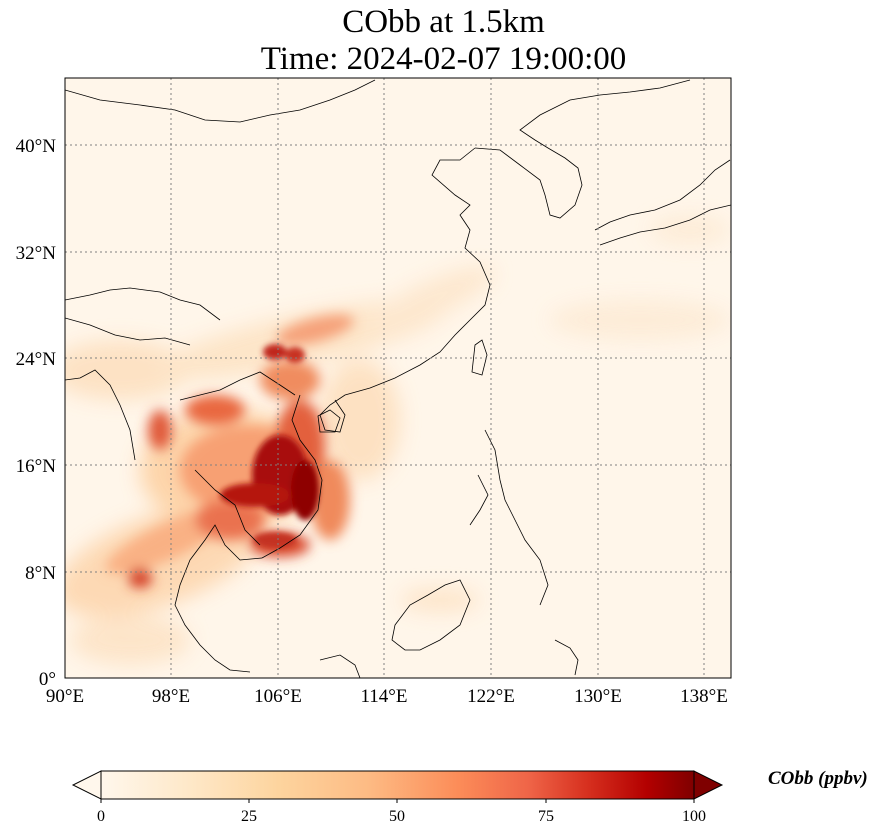 Image resolution: width=887 pixels, height=836 pixels. Describe the element at coordinates (36, 413) in the screenshot. I see `lat-tick-labels: 40°N 32°N 24°N 16°N 8°N 0°` at that location.